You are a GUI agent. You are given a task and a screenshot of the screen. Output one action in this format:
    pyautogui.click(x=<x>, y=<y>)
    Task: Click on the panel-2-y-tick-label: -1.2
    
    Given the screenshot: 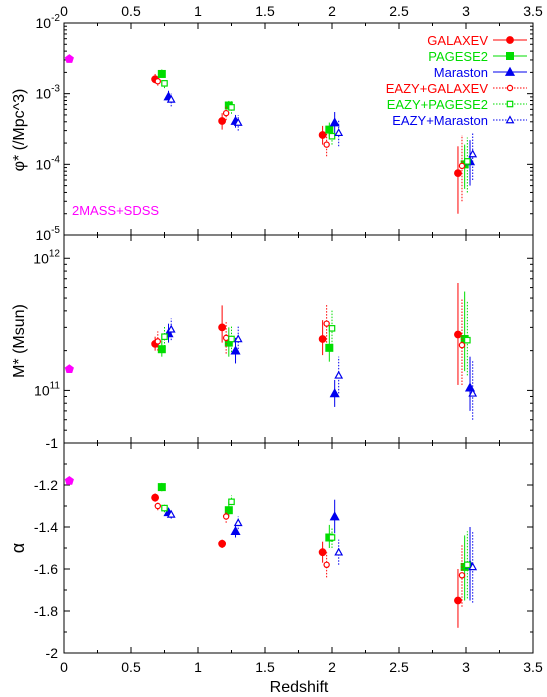 What is the action you would take?
    pyautogui.click(x=46, y=485)
    